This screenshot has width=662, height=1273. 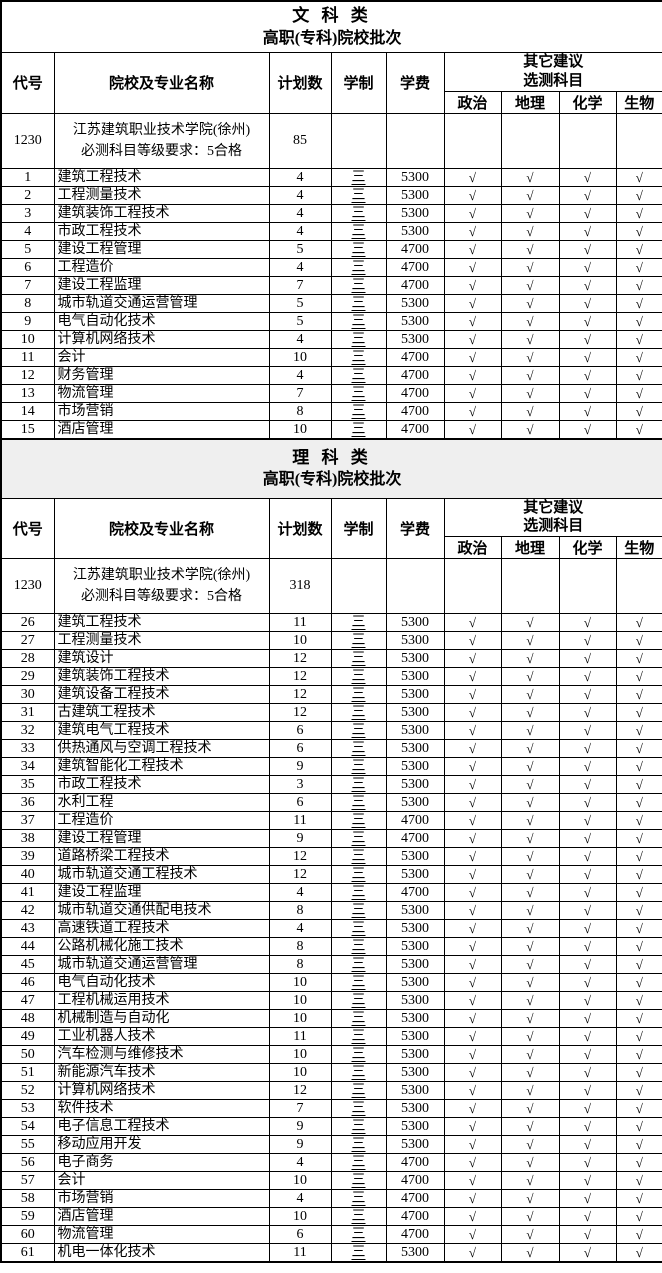 I want to click on major-row: 7 建设工程监理 7 三 4700 √ √ √ √, so click(x=331, y=285).